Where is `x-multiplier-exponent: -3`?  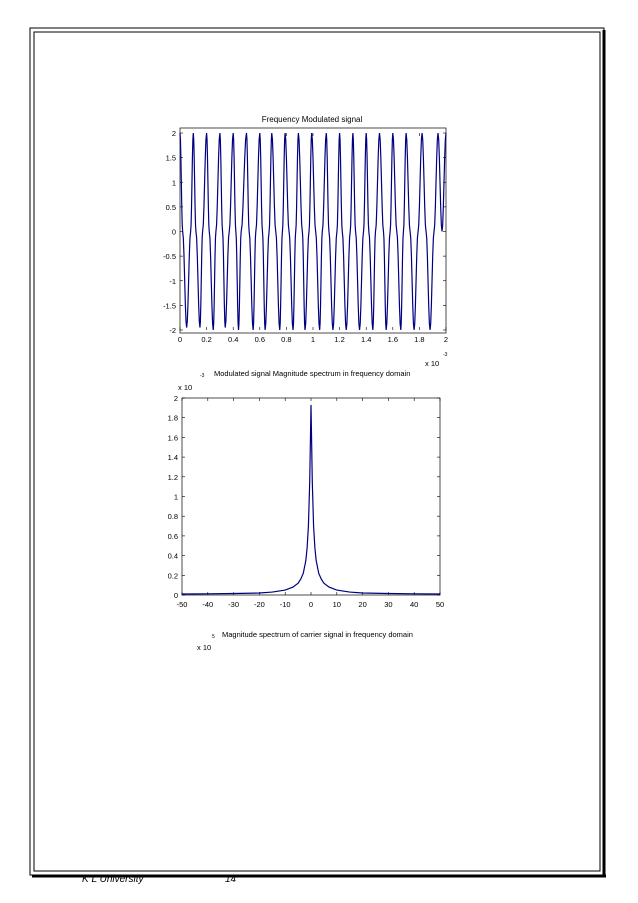
x-multiplier-exponent: -3 is located at coordinates (445, 355).